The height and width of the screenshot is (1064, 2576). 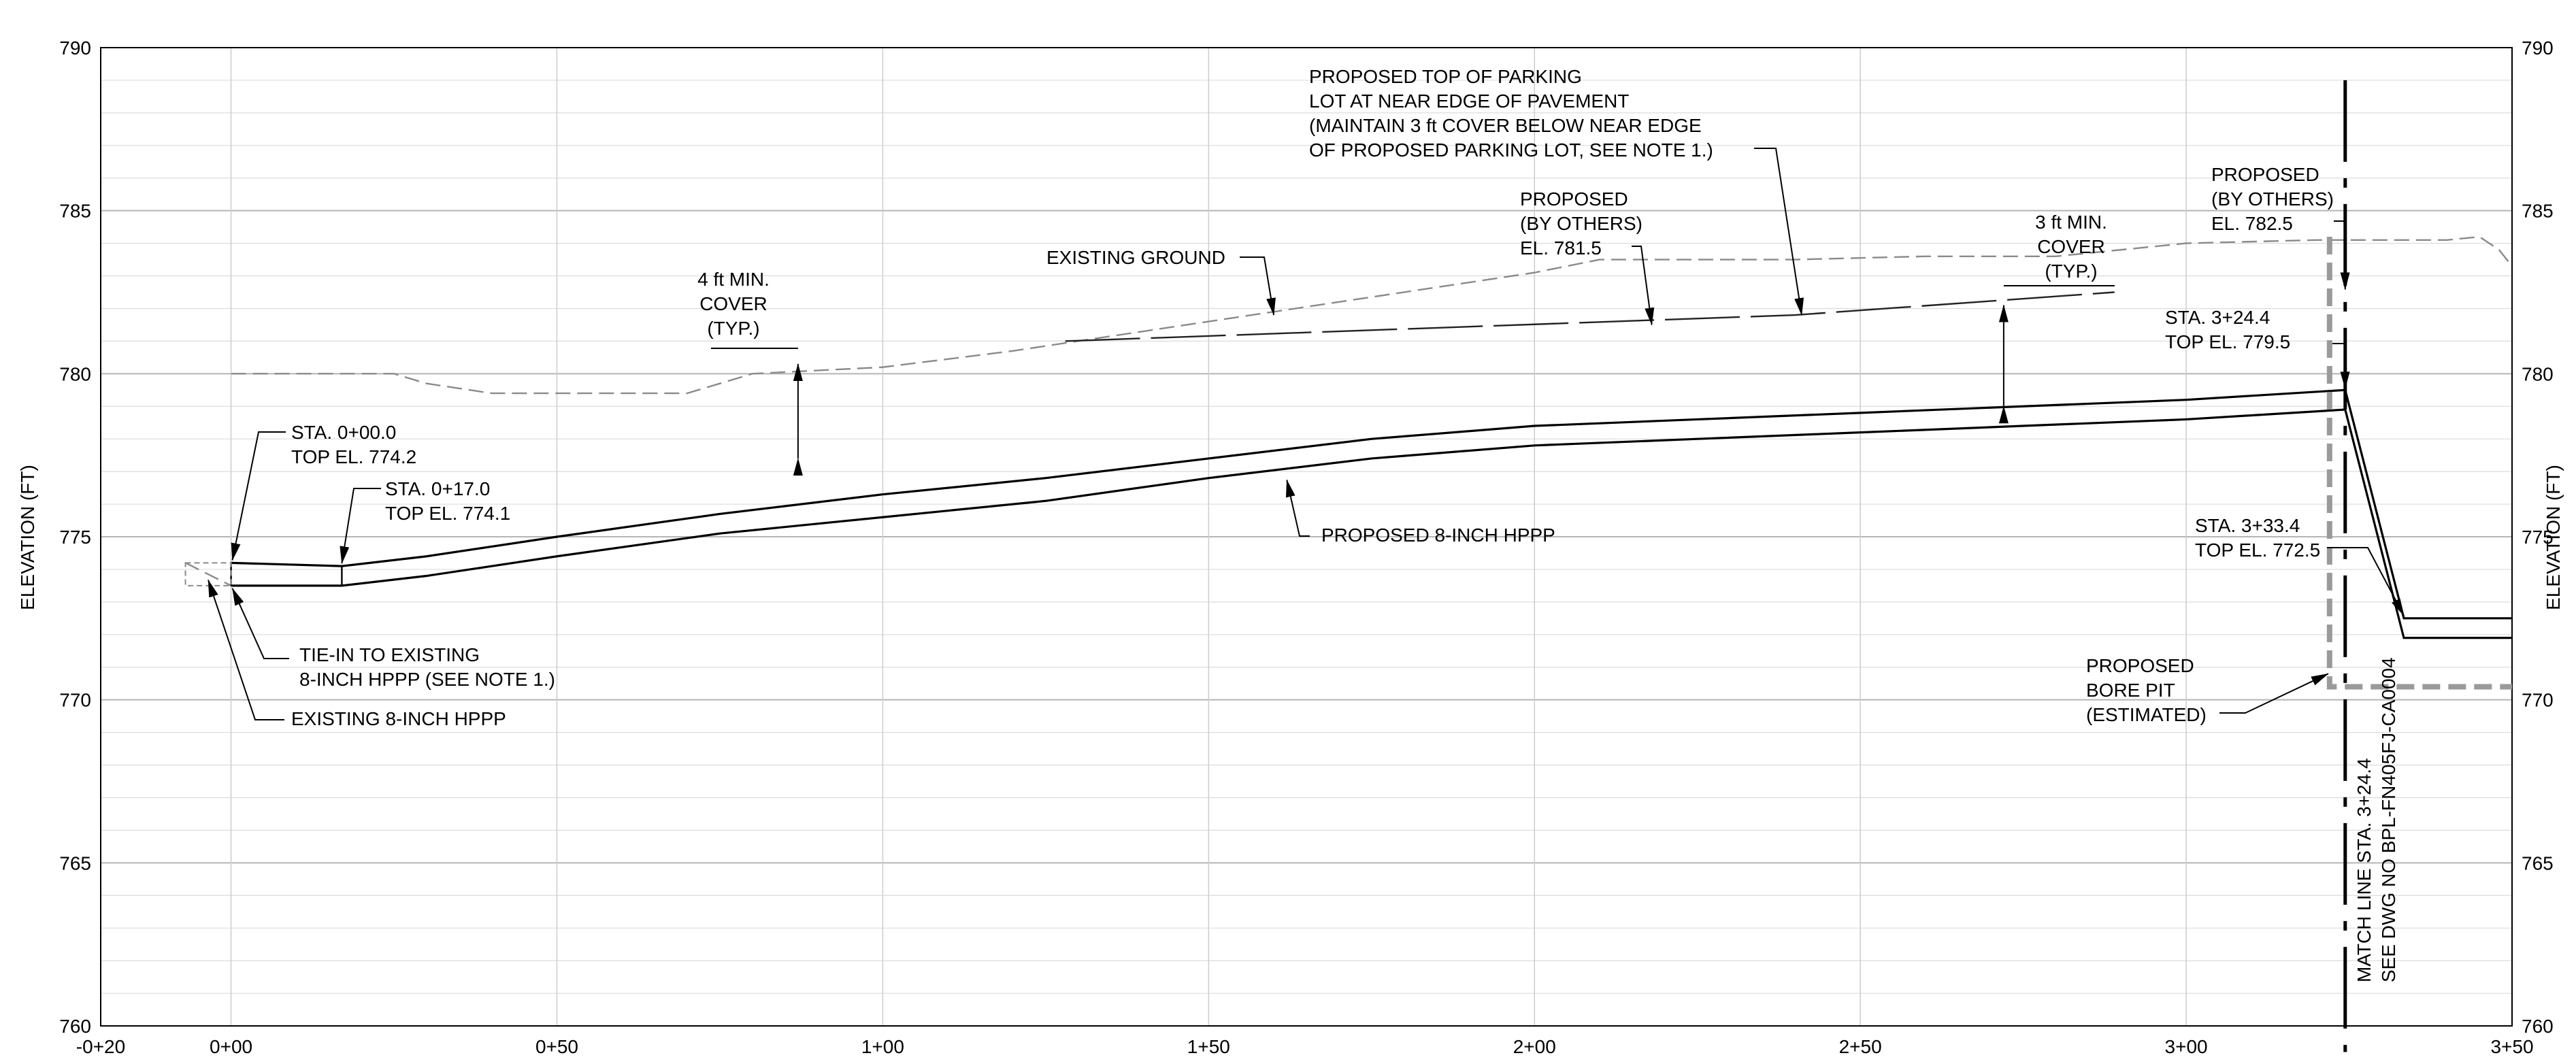 What do you see at coordinates (389, 654) in the screenshot?
I see `annotation-line: TIE-IN TO EXISTING` at bounding box center [389, 654].